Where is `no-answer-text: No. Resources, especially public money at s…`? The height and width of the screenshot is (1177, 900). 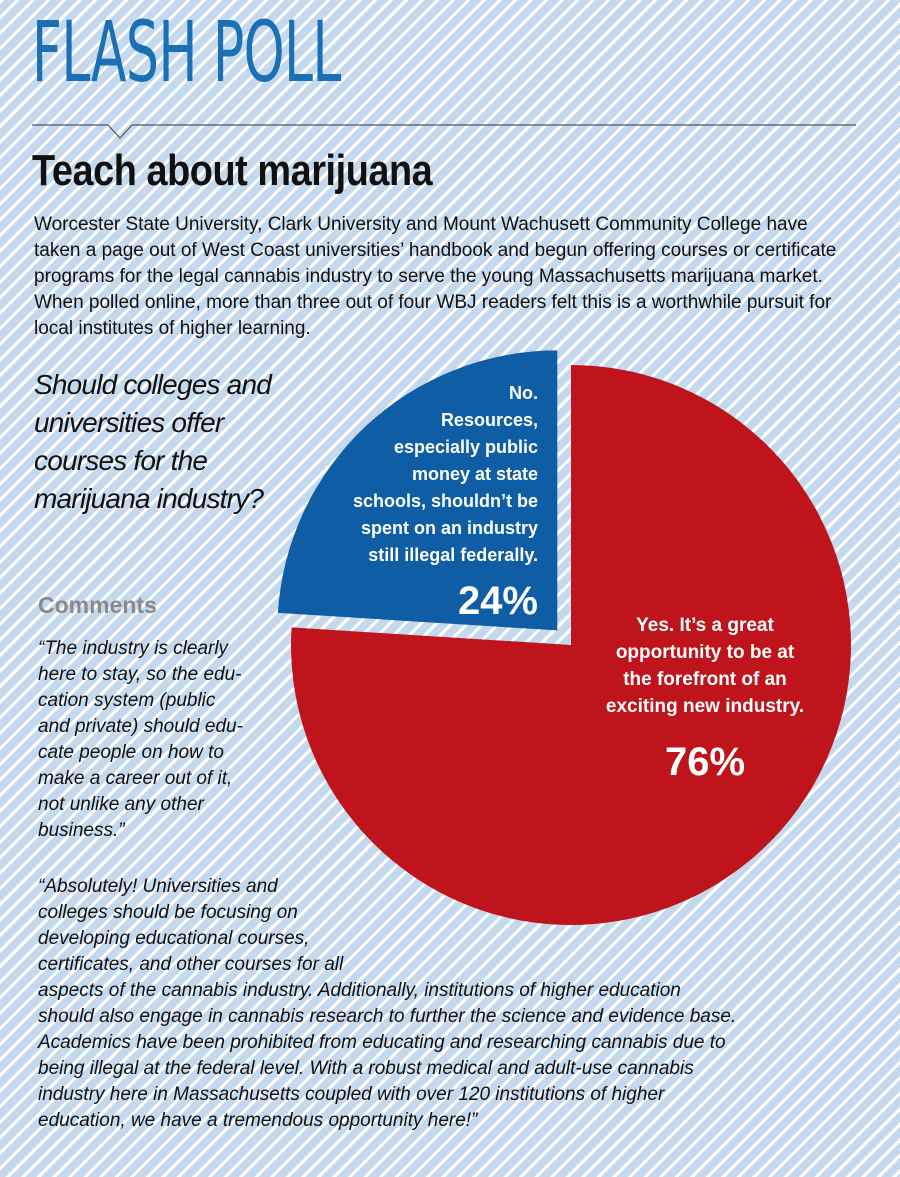 no-answer-text: No. Resources, especially public money at s… is located at coordinates (445, 474).